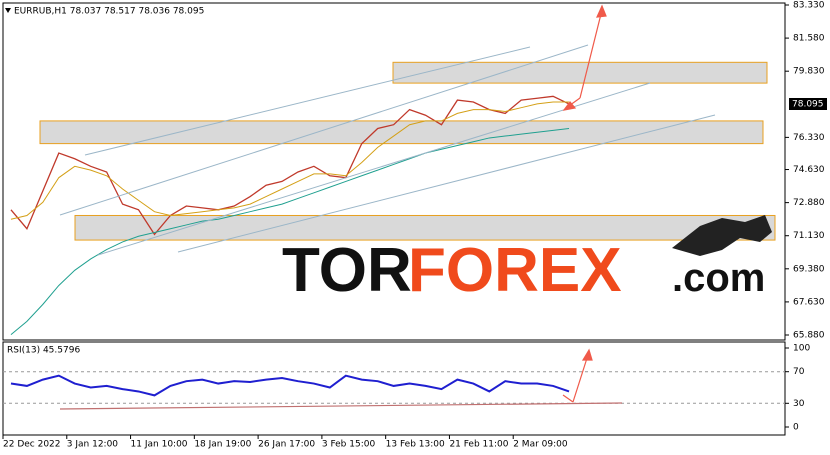 The width and height of the screenshot is (830, 455). What do you see at coordinates (809, 302) in the screenshot?
I see `y-tick-label: 67.630` at bounding box center [809, 302].